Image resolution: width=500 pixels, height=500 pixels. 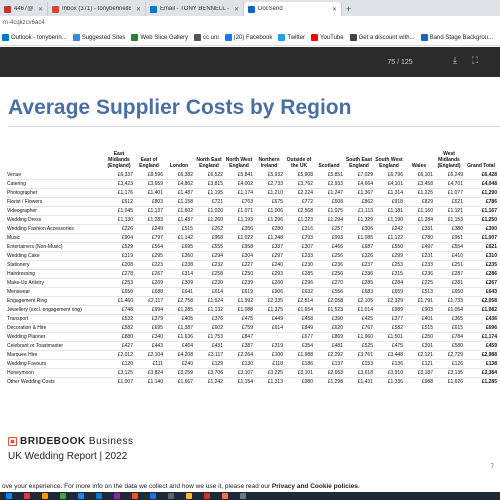 I want to click on table-cell: £232, so click(x=209, y=265).